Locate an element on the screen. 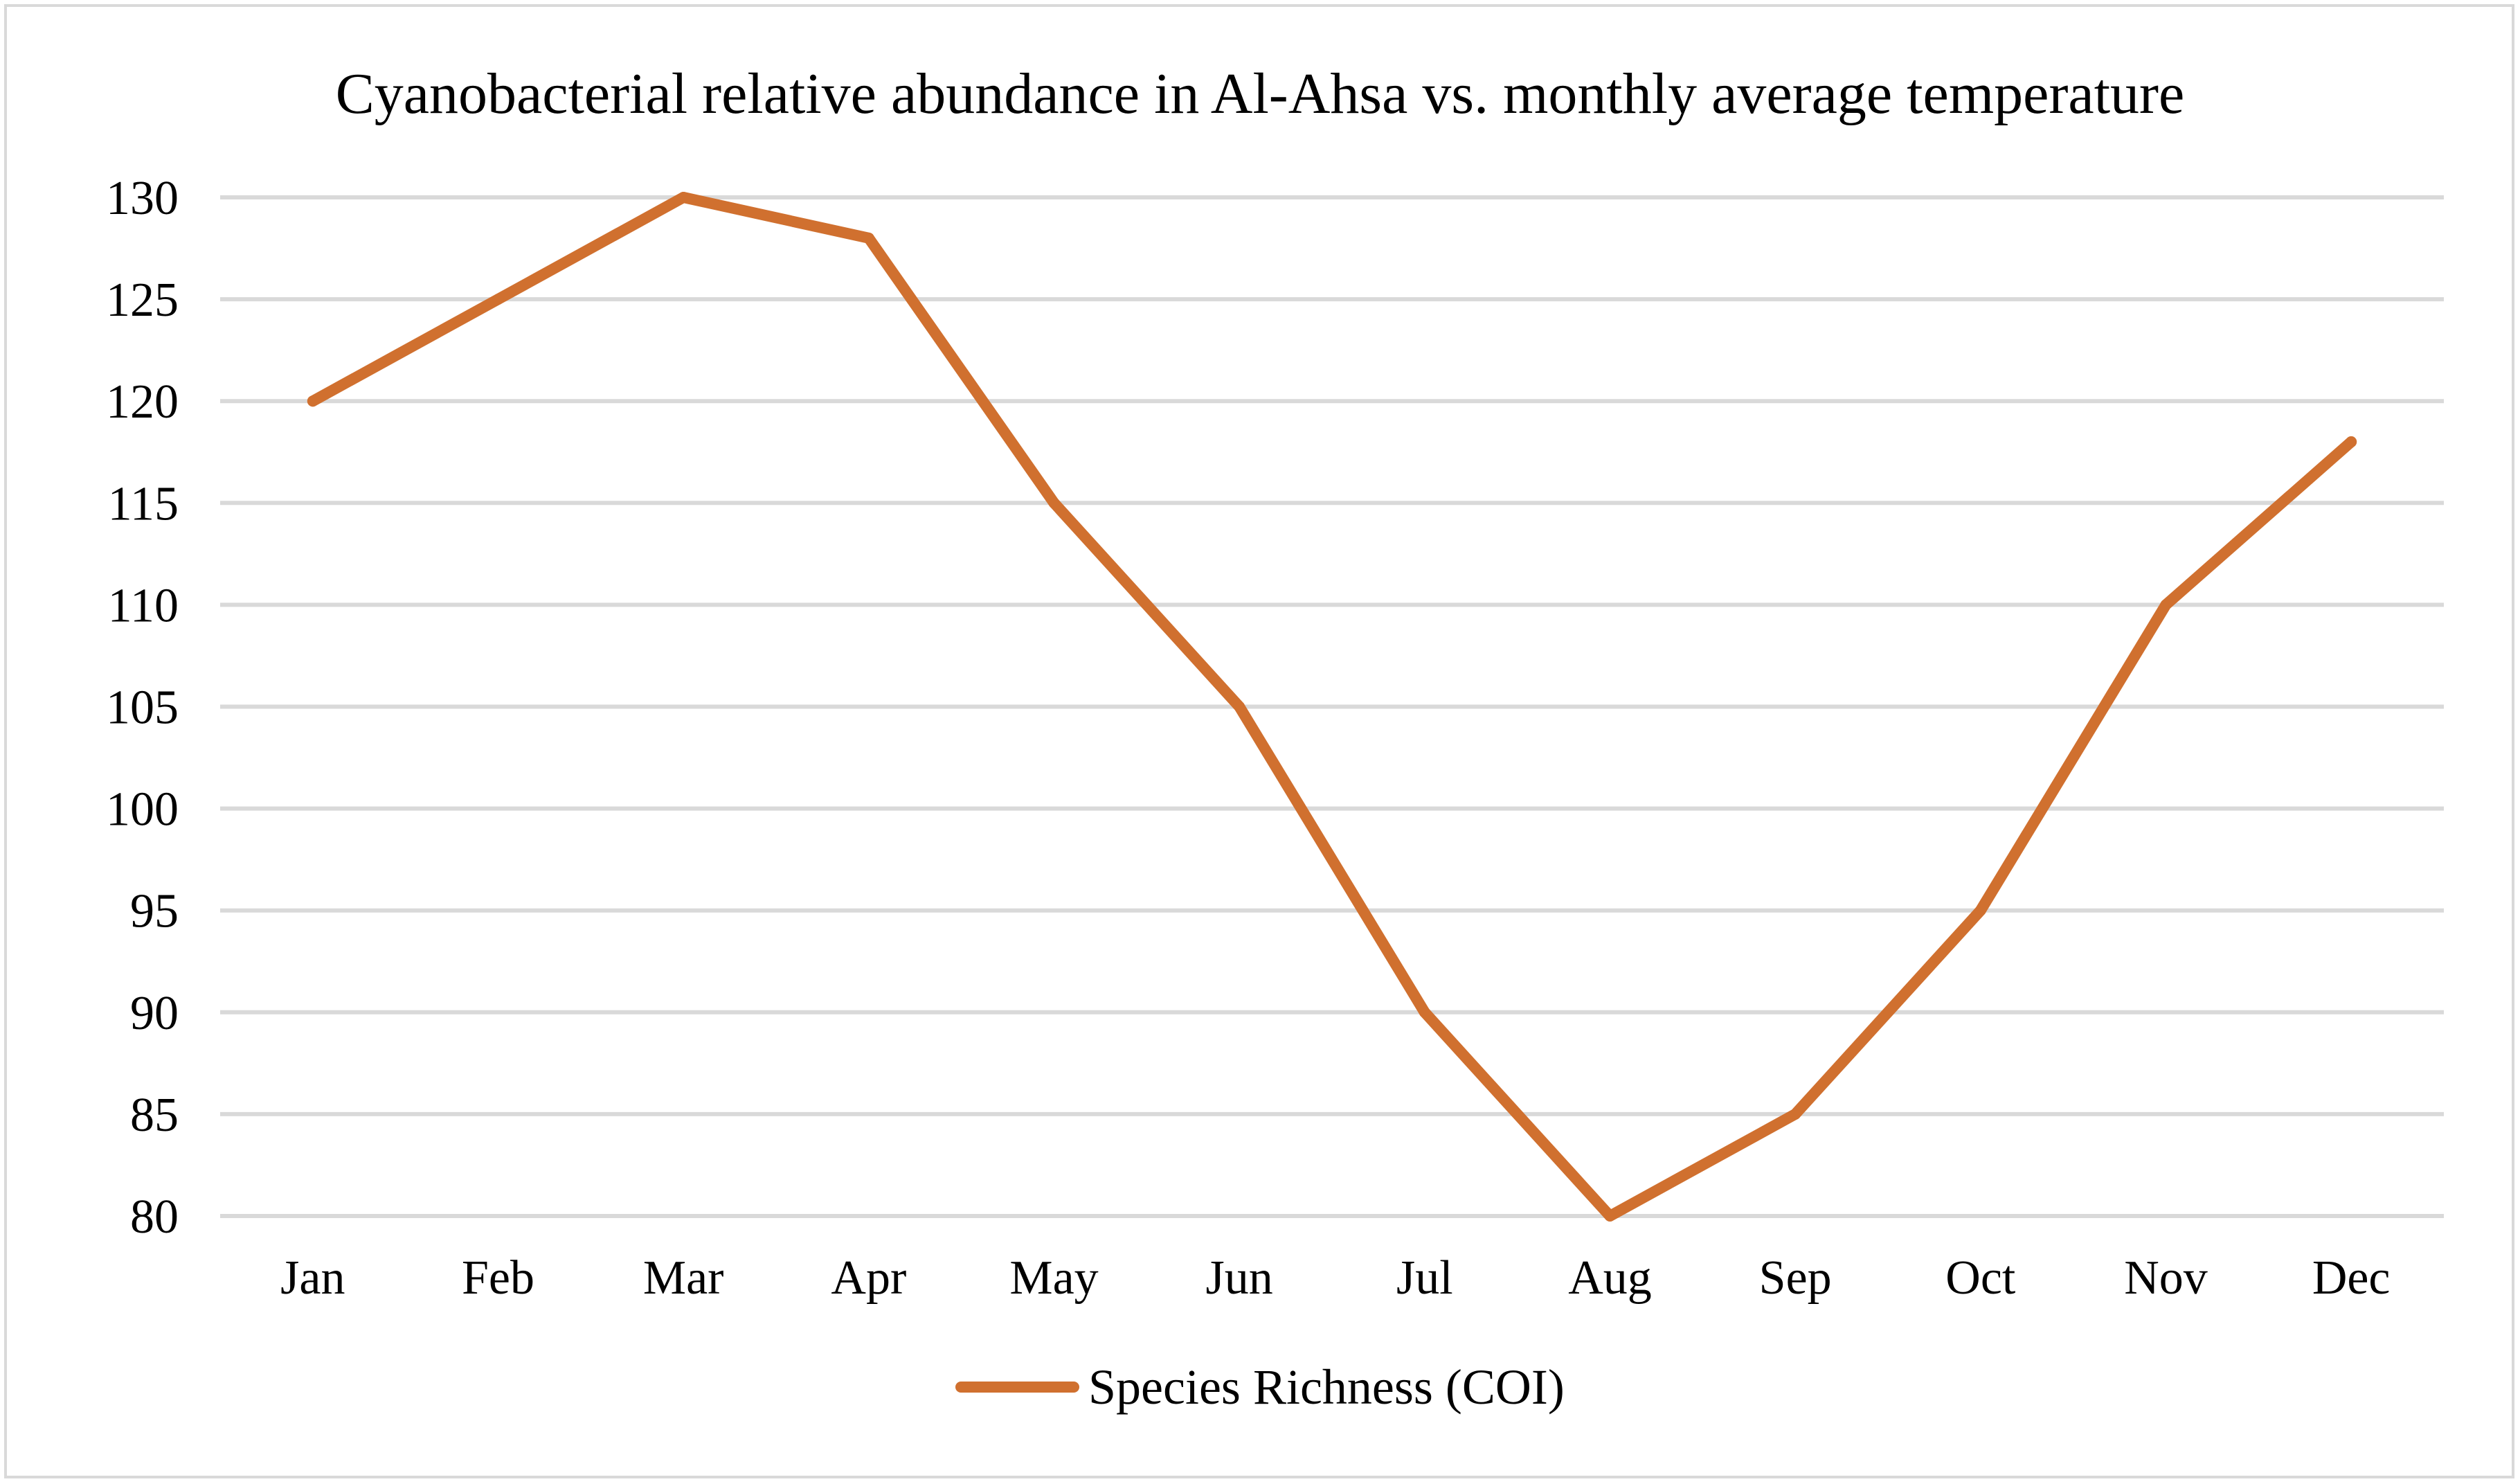  y-tick-label: 105 is located at coordinates (142, 708).